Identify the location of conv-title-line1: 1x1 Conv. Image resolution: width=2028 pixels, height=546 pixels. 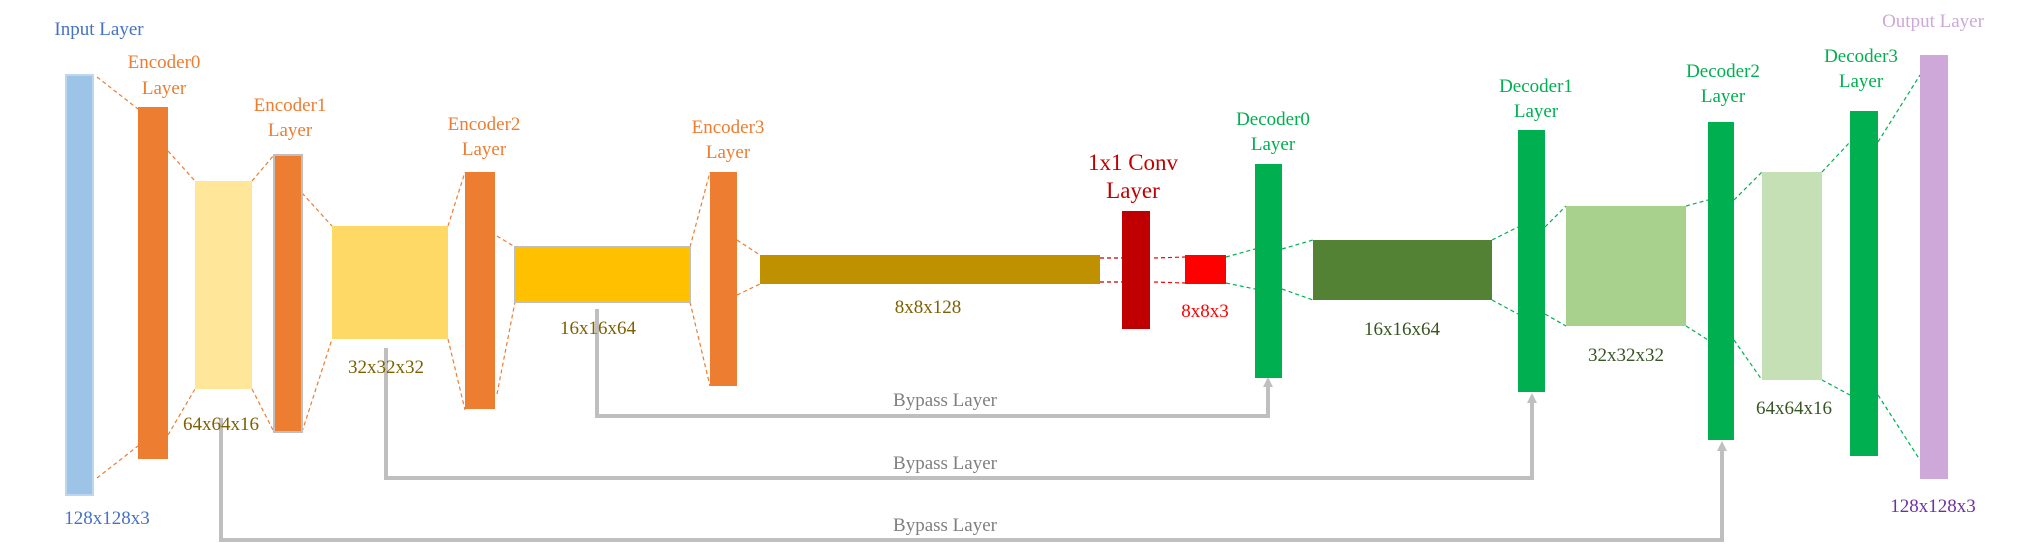
(1133, 162).